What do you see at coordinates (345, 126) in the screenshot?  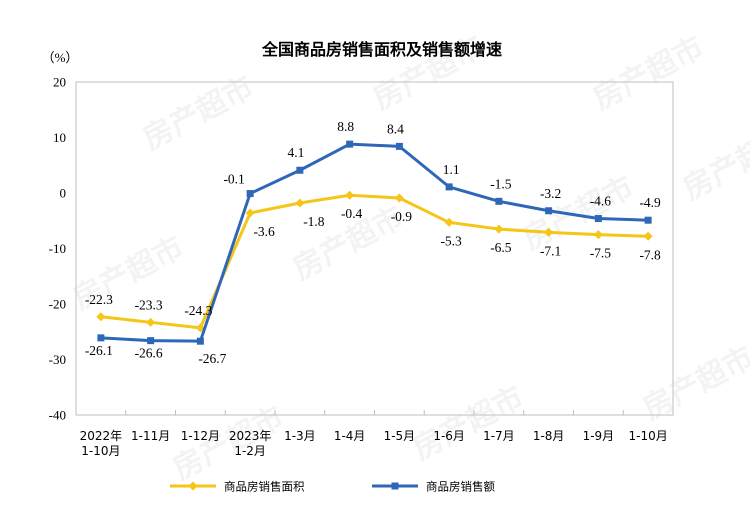 I see `data-label: 8.8` at bounding box center [345, 126].